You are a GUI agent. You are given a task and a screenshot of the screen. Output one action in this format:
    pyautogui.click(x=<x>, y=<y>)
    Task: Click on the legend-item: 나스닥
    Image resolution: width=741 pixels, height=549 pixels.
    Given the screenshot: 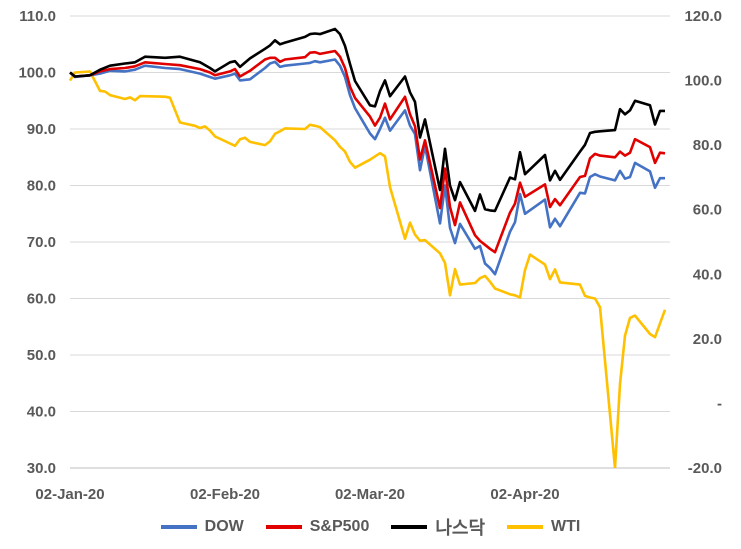 What is the action you would take?
    pyautogui.click(x=438, y=527)
    